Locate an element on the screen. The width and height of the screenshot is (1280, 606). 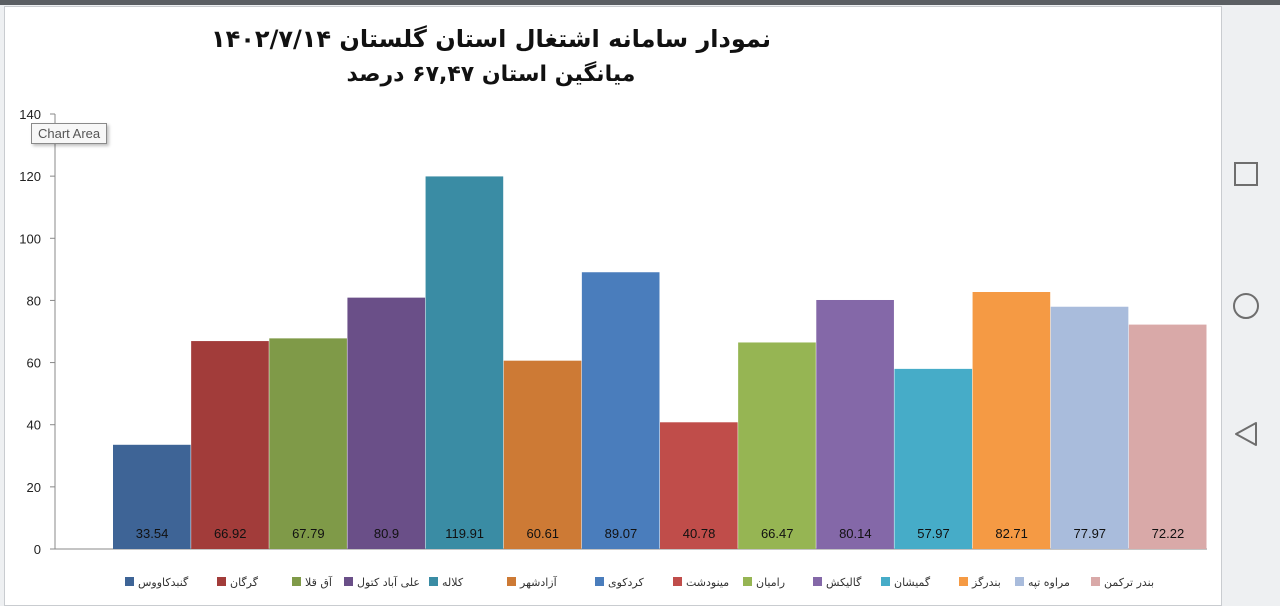
legend-item: کلاله is located at coordinates (446, 582).